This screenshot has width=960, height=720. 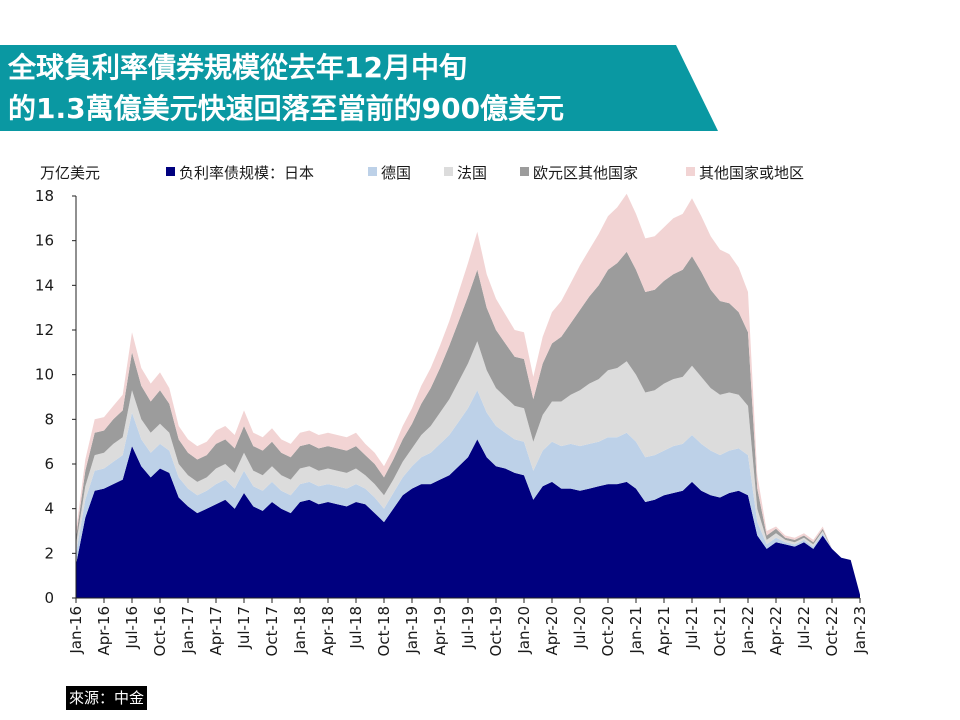 What do you see at coordinates (636, 630) in the screenshot?
I see `x-tick-label: Jan-21` at bounding box center [636, 630].